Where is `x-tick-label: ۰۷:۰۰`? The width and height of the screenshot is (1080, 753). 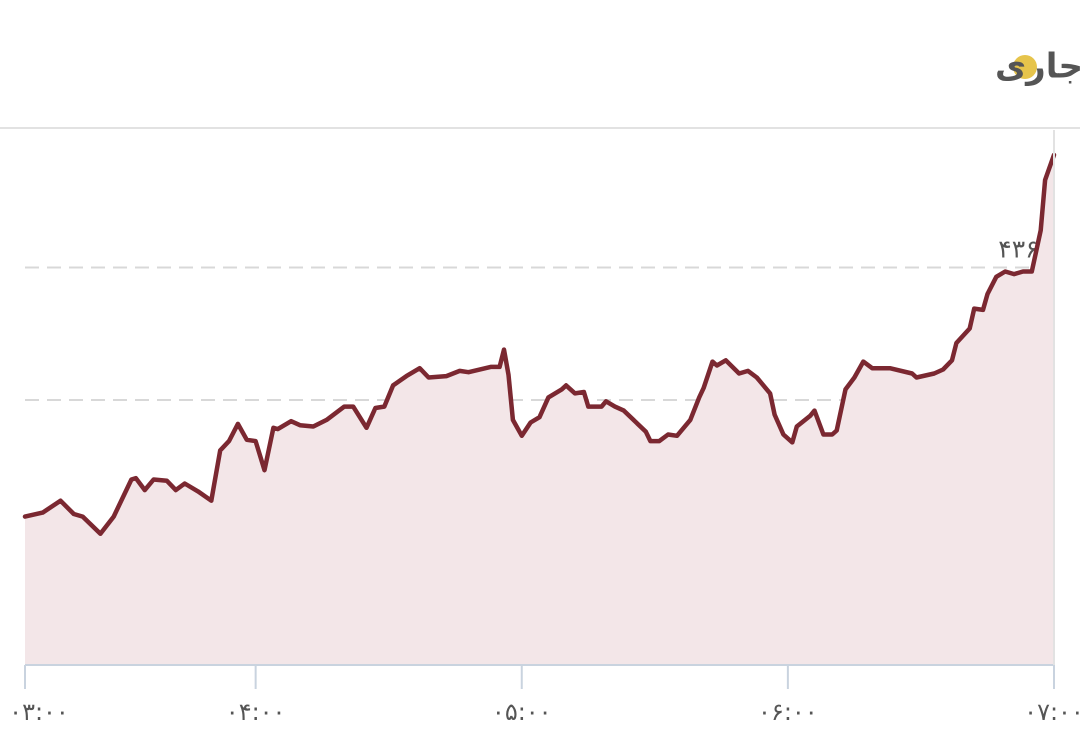
x-tick-label: ۰۷:۰۰ is located at coordinates (1052, 712).